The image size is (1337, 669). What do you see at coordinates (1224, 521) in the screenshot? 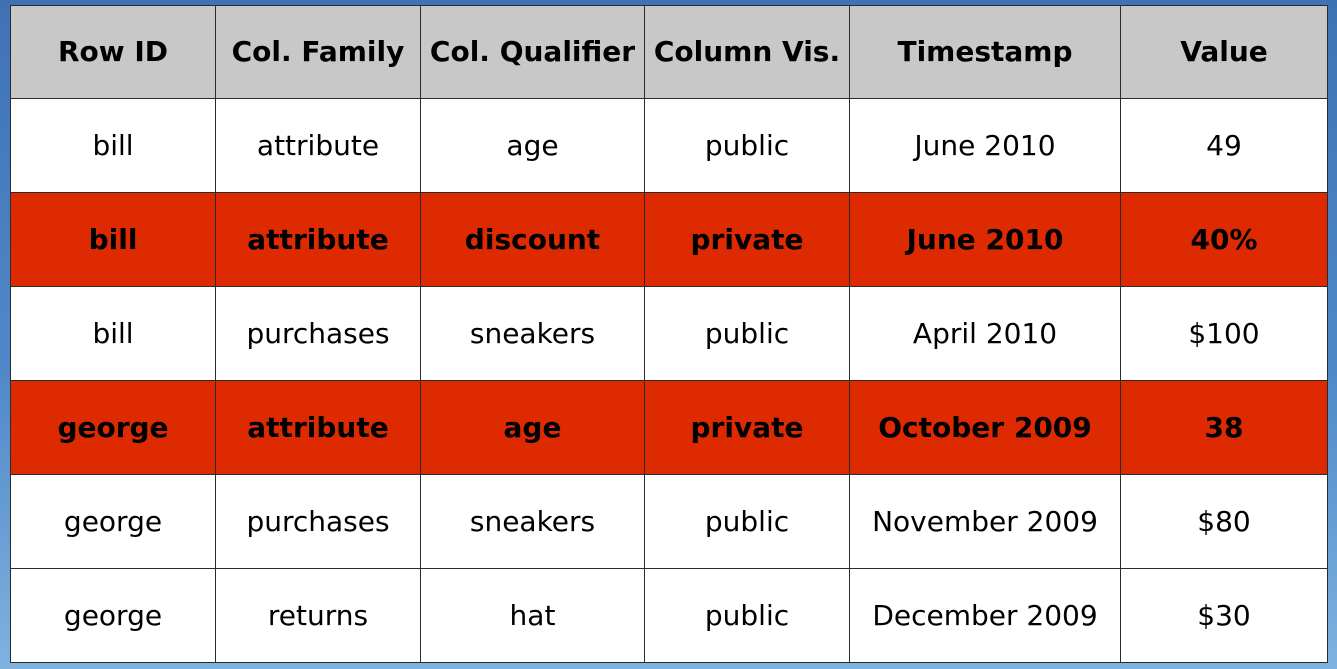
I see `cell-value: $80` at bounding box center [1224, 521].